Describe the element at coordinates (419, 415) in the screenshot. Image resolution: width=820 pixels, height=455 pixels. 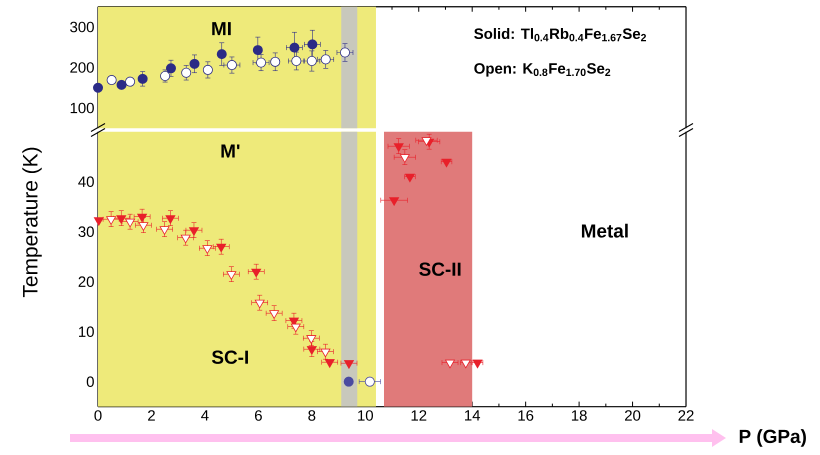
I see `x-tick-label: 12` at that location.